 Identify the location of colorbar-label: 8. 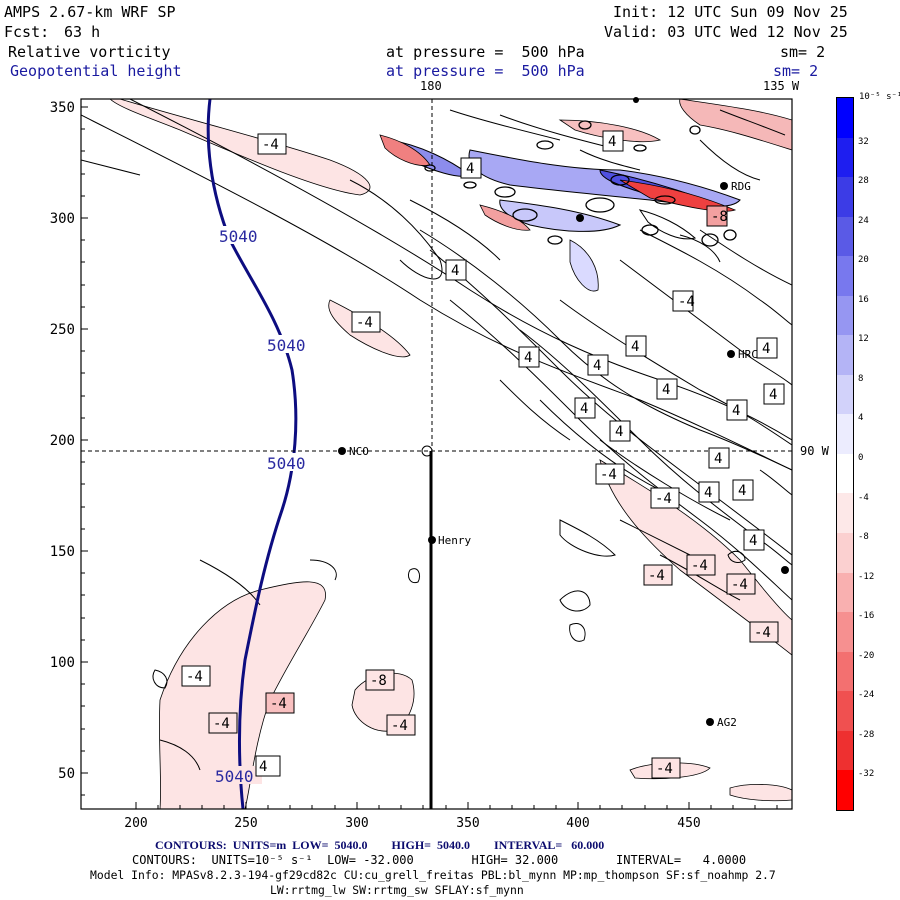
(861, 378).